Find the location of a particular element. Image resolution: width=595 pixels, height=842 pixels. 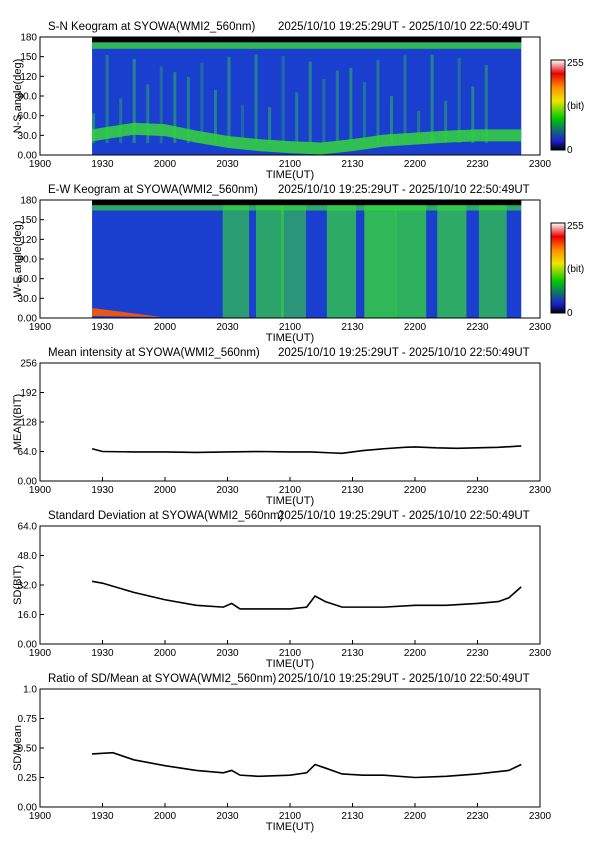

y-axis-label: SD(BIT) is located at coordinates (18, 585).